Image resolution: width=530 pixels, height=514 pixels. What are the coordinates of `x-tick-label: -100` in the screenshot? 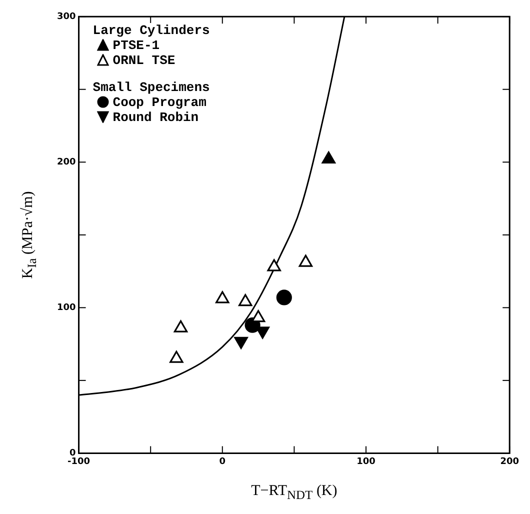 It's located at (79, 461).